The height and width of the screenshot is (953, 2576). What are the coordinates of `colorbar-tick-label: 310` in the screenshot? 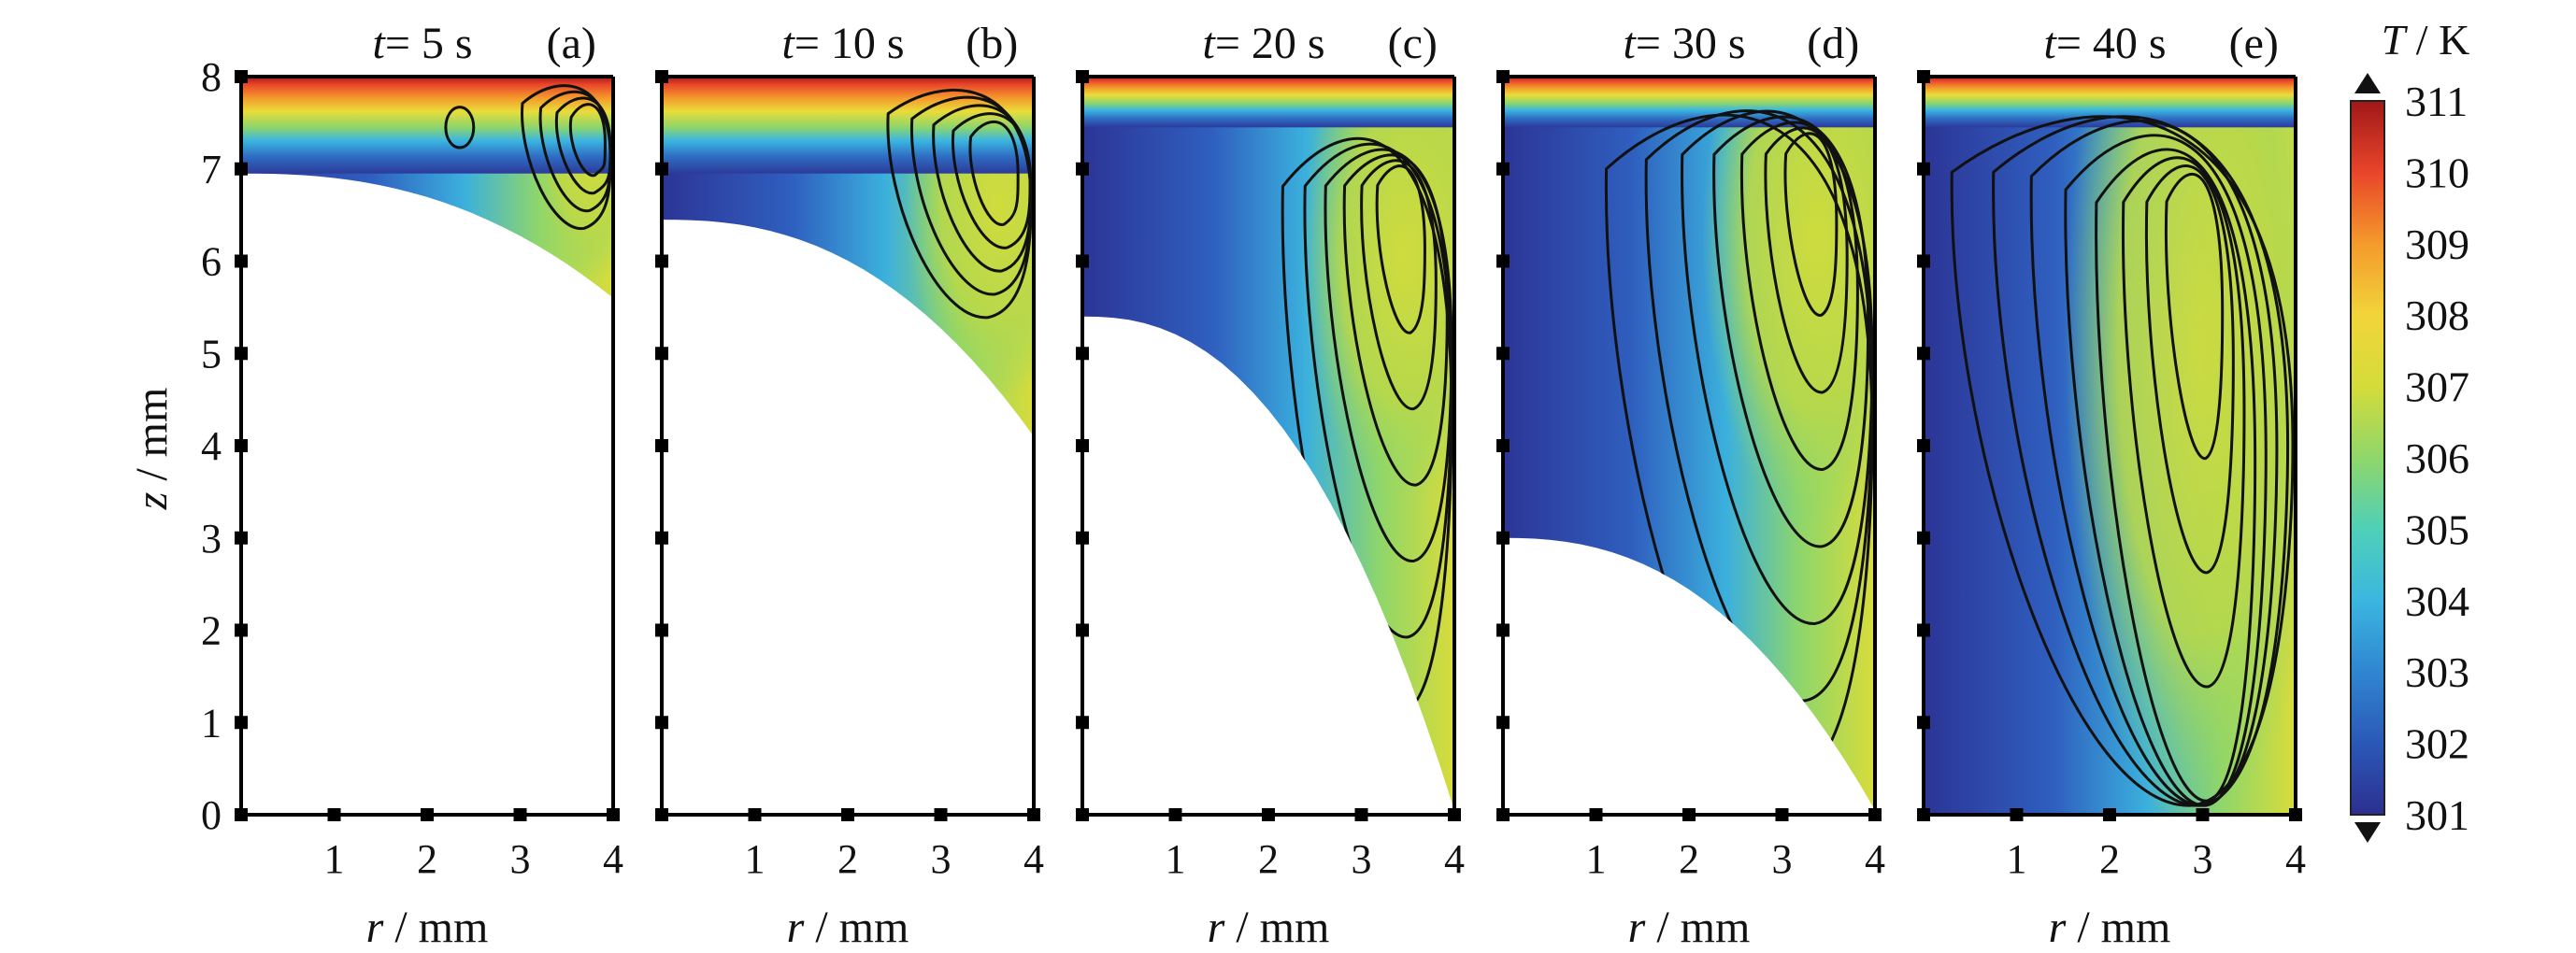 It's located at (2437, 172).